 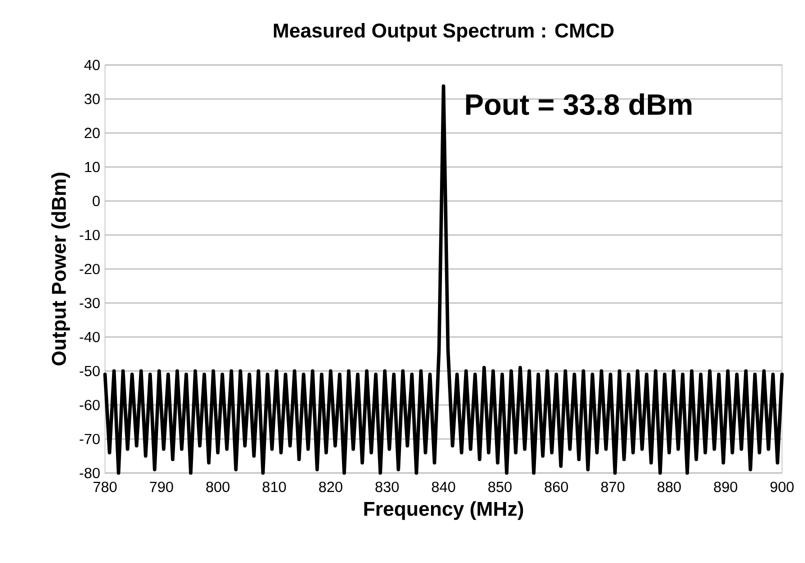 What do you see at coordinates (387, 487) in the screenshot?
I see `x-tick-label: 830` at bounding box center [387, 487].